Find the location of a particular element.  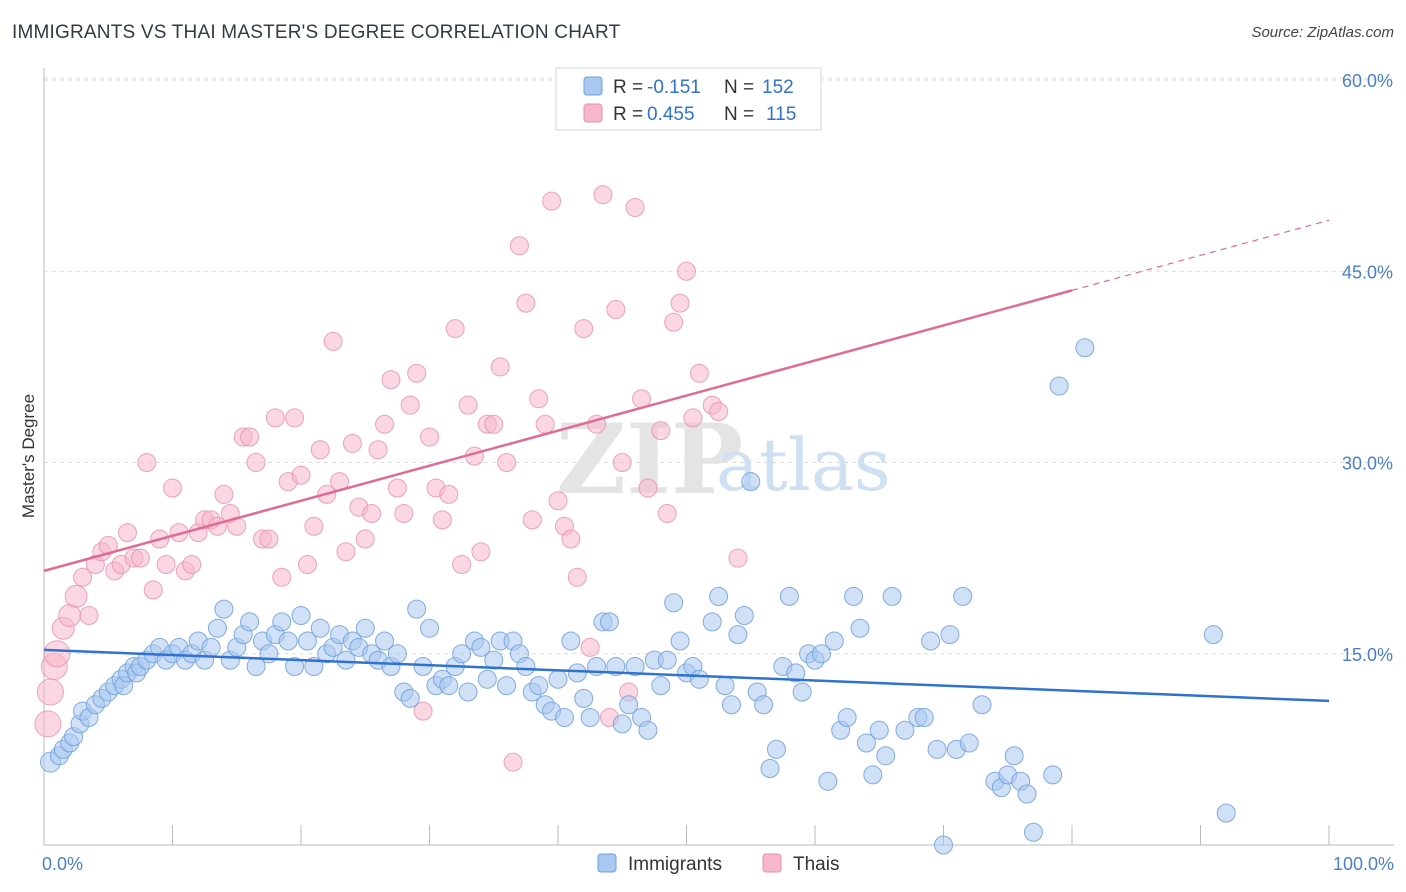

bottom-legend-label-immigrants: Immigrants is located at coordinates (675, 864).